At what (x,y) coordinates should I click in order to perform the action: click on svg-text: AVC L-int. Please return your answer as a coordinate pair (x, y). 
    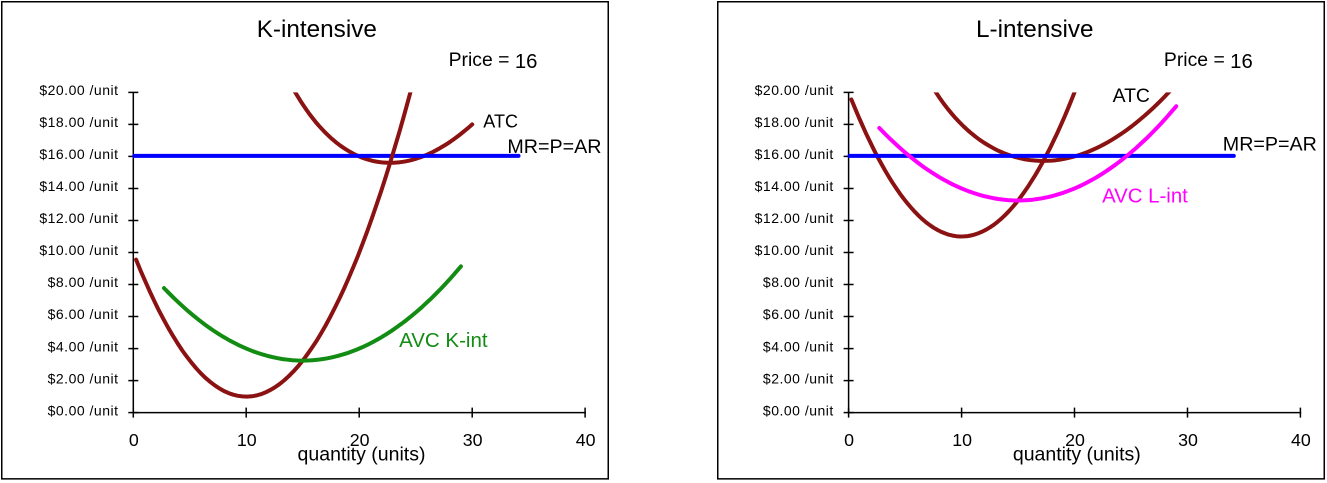
    Looking at the image, I should click on (1145, 197).